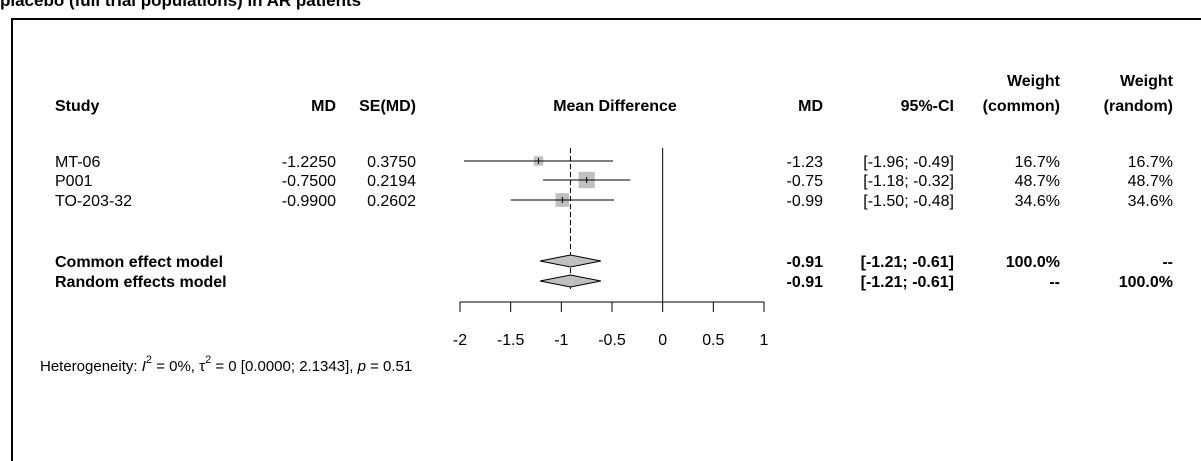 Image resolution: width=1201 pixels, height=461 pixels. Describe the element at coordinates (391, 162) in the screenshot. I see `study-se: 0.3750` at that location.